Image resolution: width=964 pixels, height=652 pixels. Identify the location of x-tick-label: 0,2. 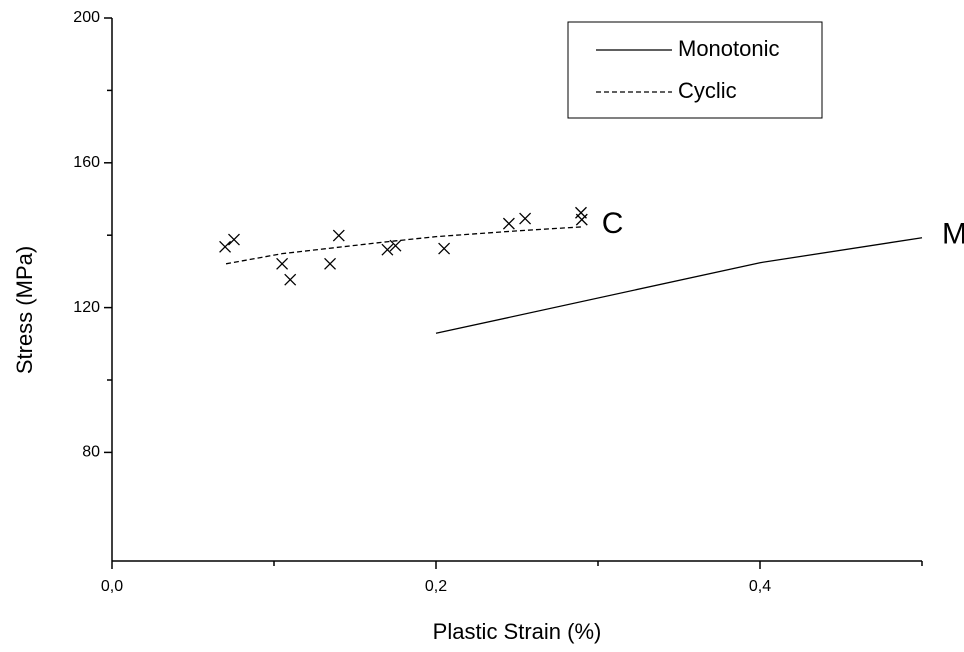
(436, 586).